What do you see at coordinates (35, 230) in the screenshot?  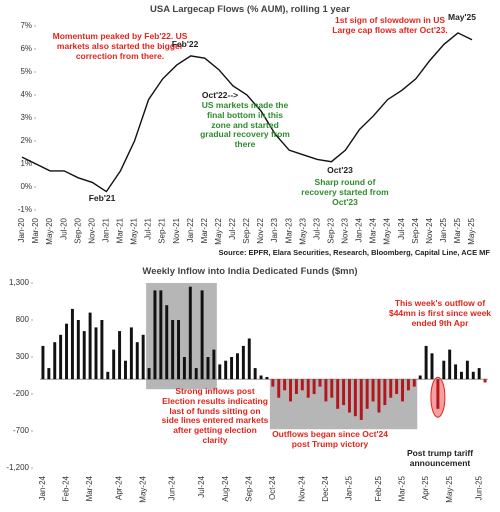 I see `x-tick-label: Mar-20` at bounding box center [35, 230].